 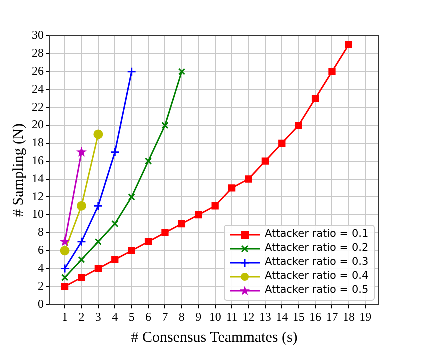 I want to click on y-tick-label: 8, so click(x=41, y=232).